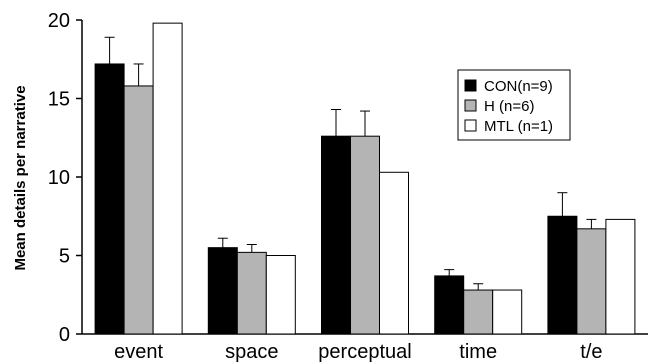 Image resolution: width=658 pixels, height=364 pixels. Describe the element at coordinates (470, 105) in the screenshot. I see `legend-swatch-h` at that location.